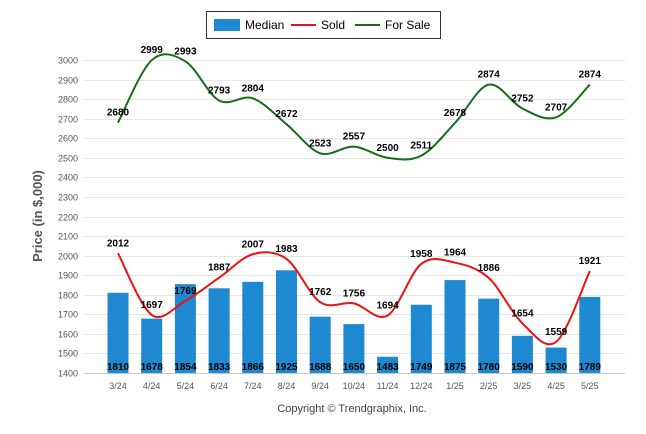 The height and width of the screenshot is (434, 646). I want to click on y-tick-label: 2700, so click(68, 120).